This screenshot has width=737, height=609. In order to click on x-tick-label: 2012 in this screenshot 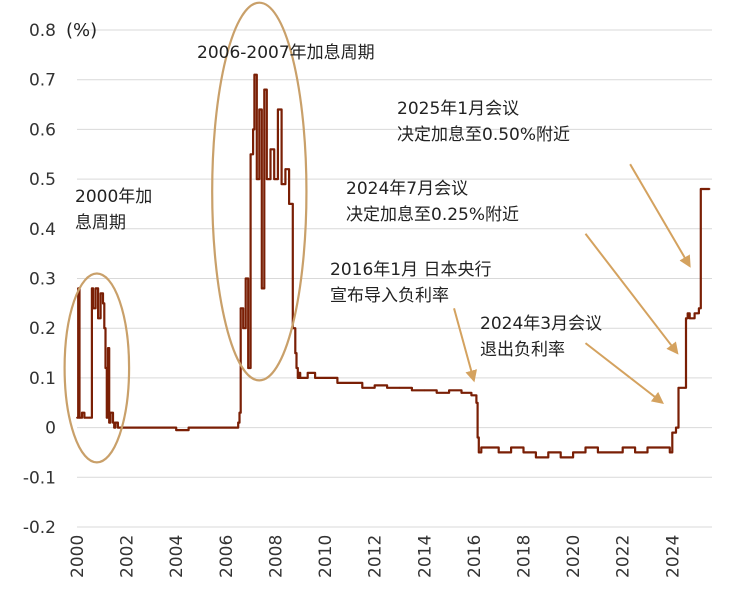, I will do `click(376, 556)`.